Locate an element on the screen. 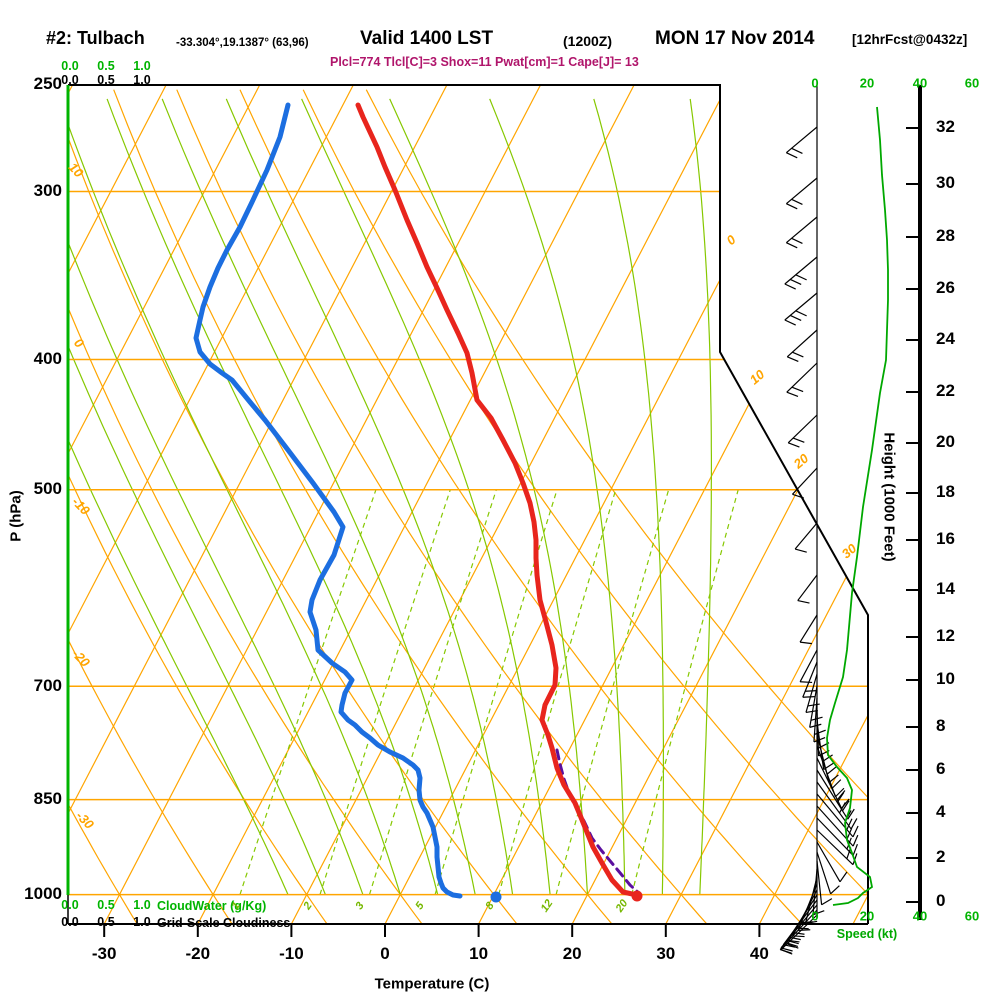  height-tick-label: 8 is located at coordinates (941, 726).